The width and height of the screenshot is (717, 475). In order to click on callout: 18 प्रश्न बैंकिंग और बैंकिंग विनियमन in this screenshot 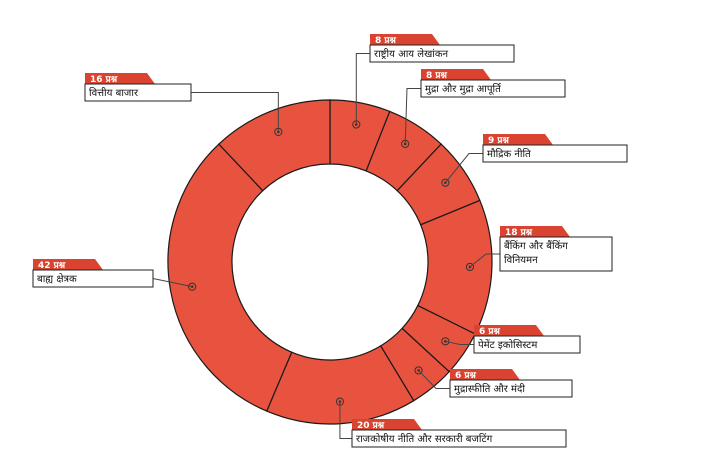, I will do `click(556, 249)`.